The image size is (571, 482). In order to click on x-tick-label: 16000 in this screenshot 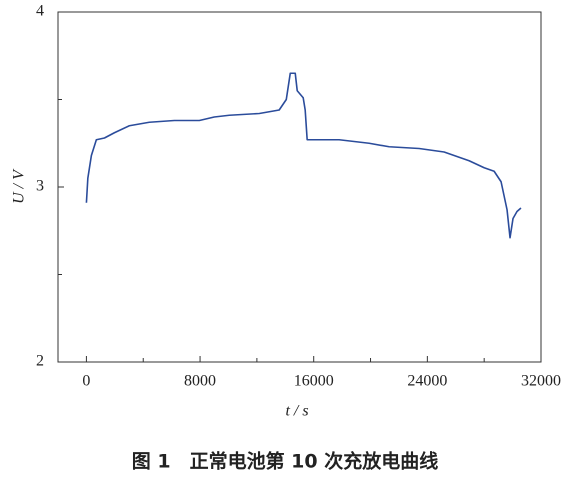, I will do `click(314, 381)`.